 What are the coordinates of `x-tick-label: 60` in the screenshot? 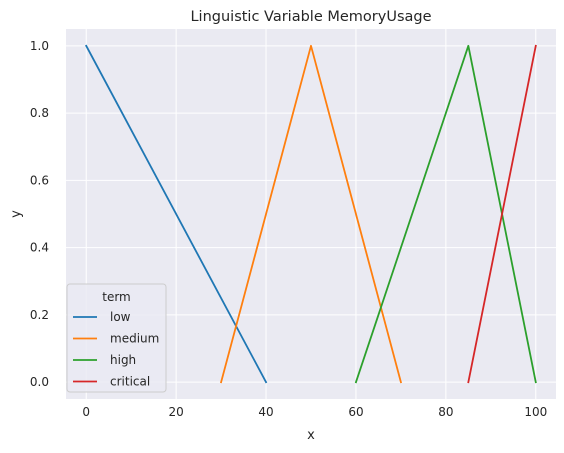 It's located at (355, 412).